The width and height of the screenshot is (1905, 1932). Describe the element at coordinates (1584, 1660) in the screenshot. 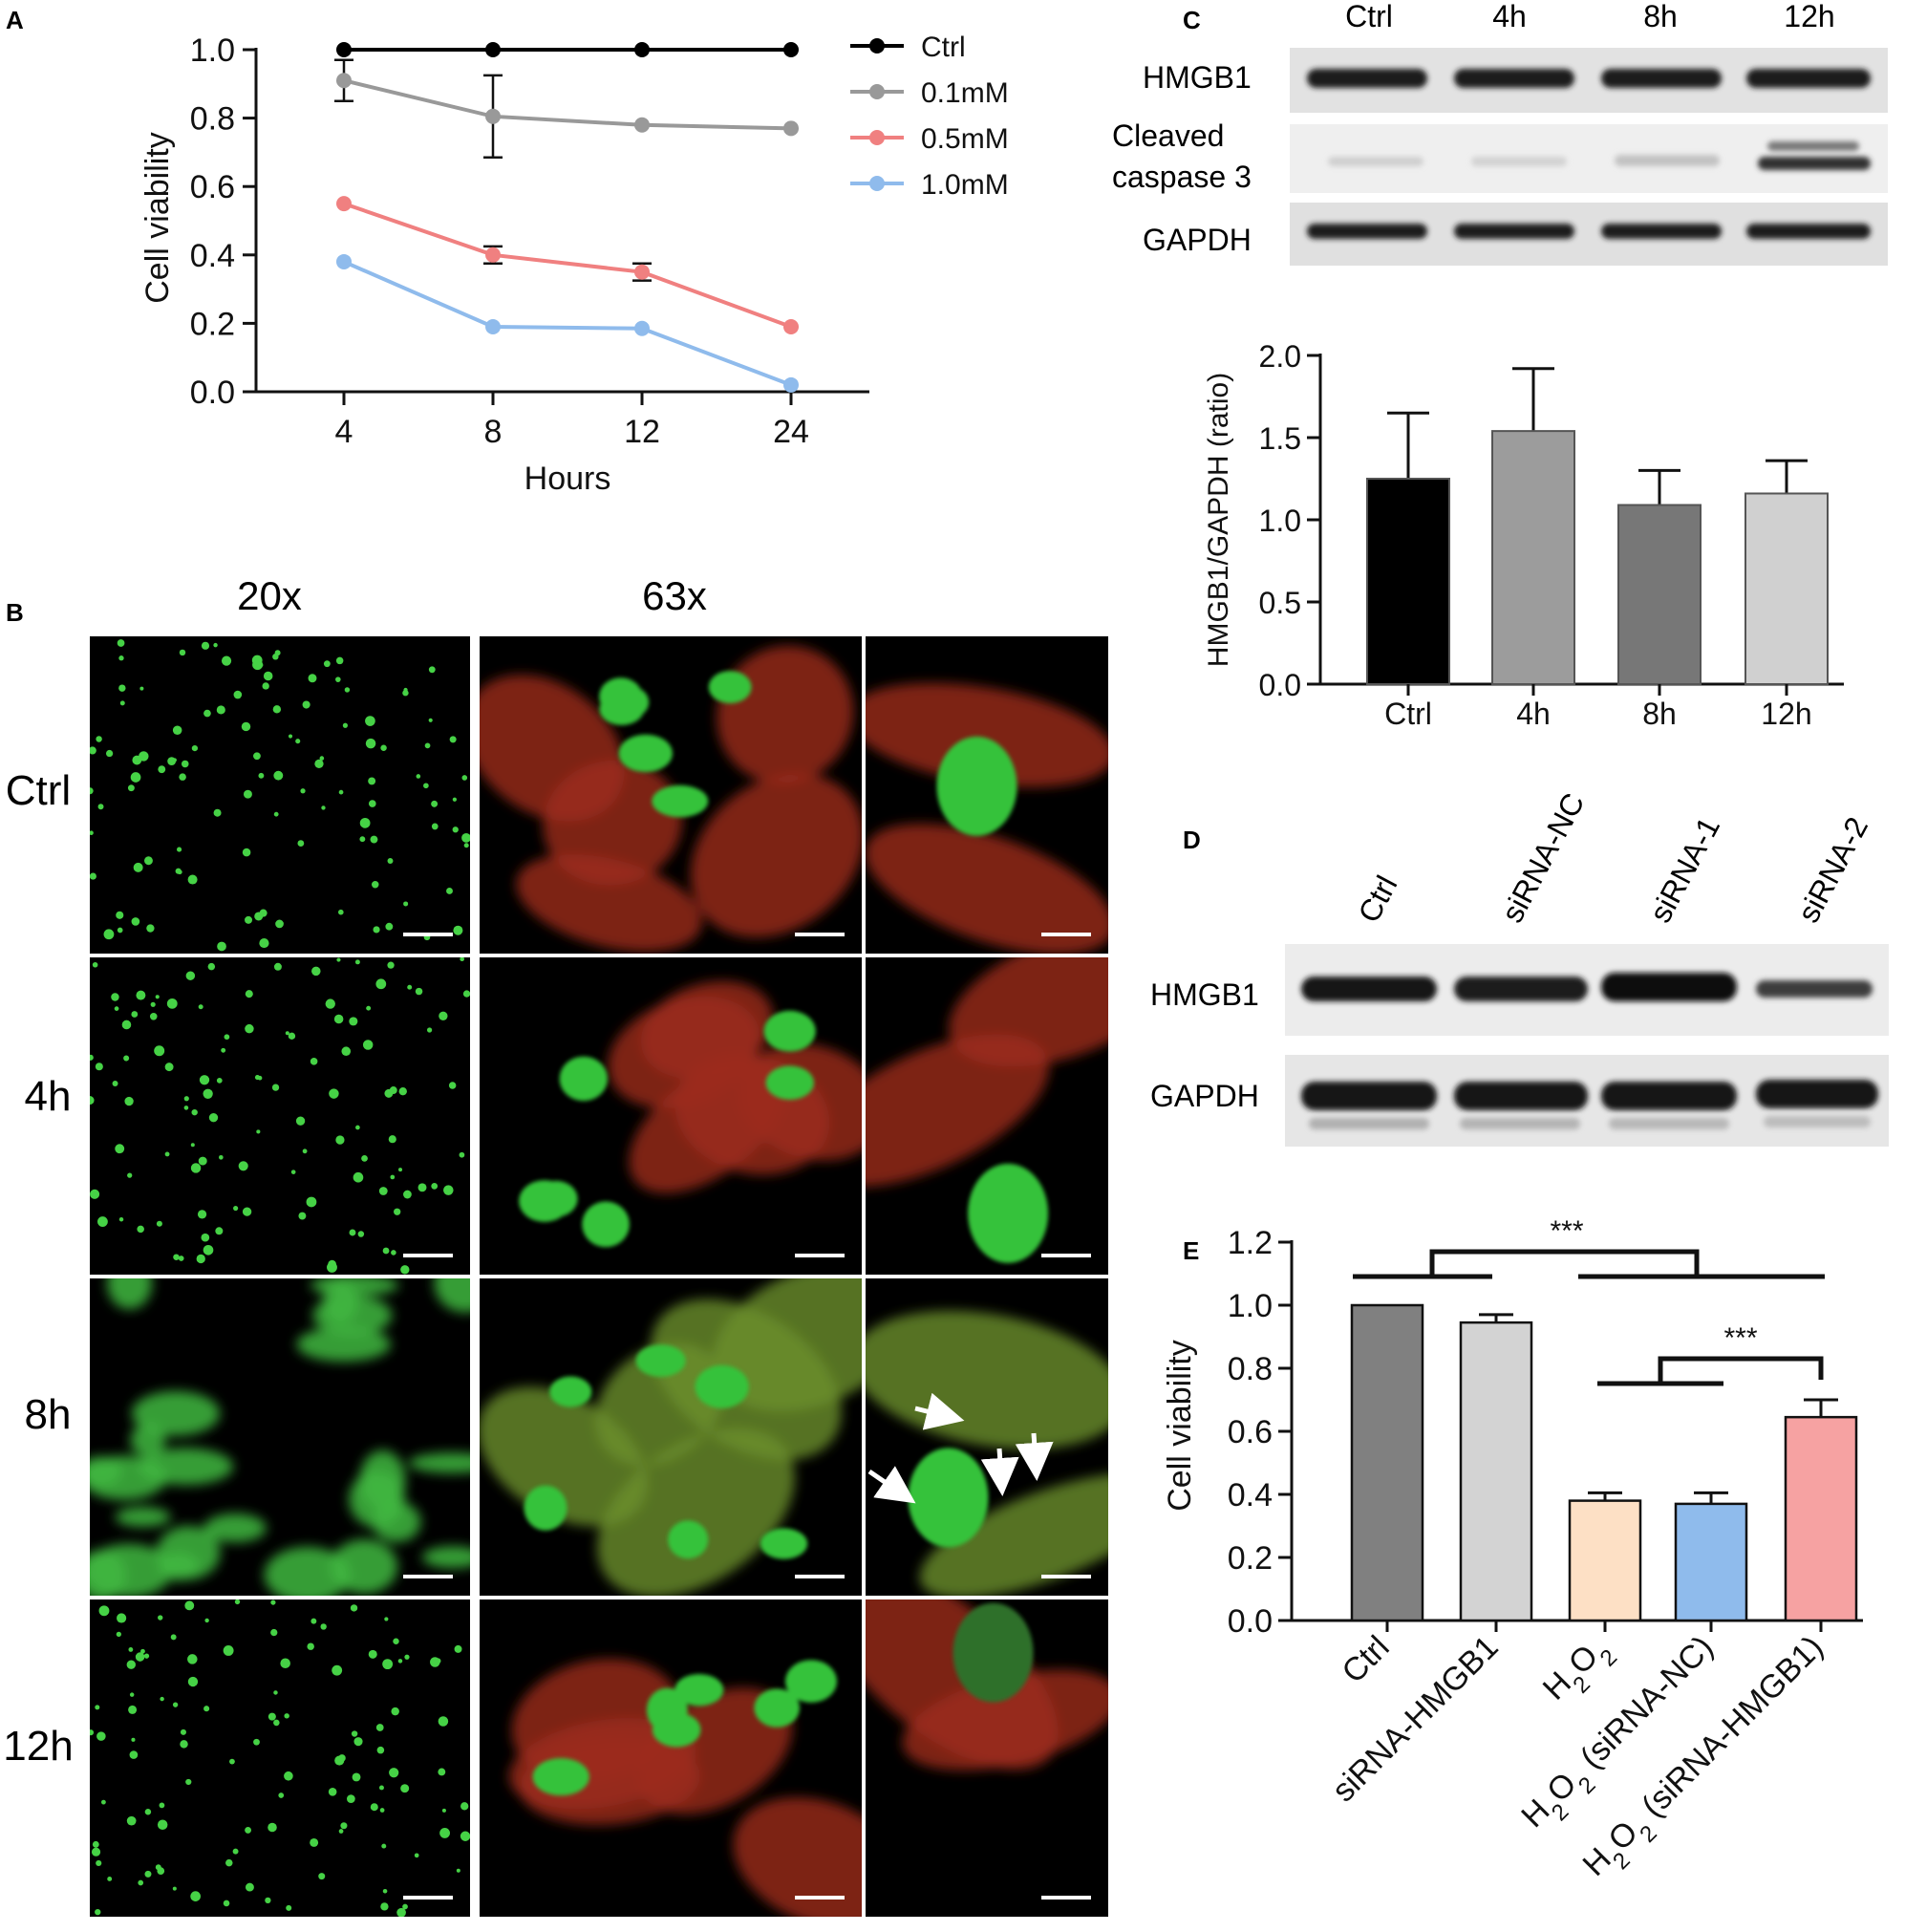

I see `chart-e-label-part: O` at that location.